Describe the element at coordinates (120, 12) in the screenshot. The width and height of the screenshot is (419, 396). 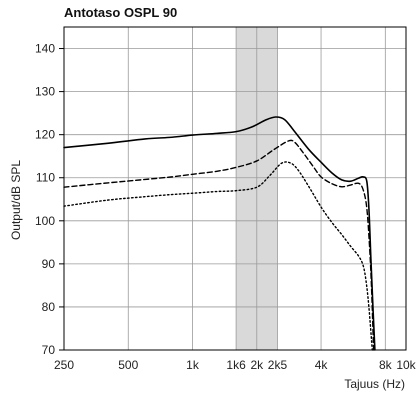
I see `chart-title: Antotaso OSPL 90` at that location.